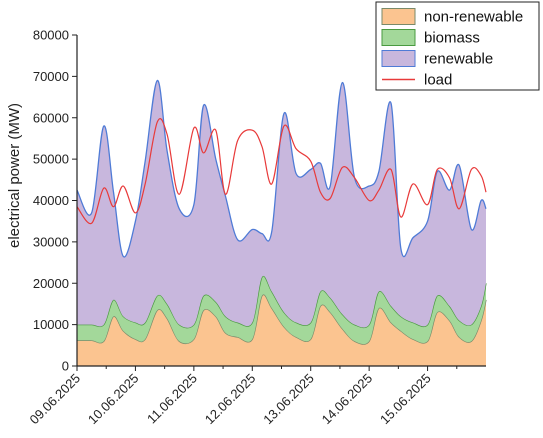  I want to click on x-tick-label: 15.06.2025, so click(405, 399).